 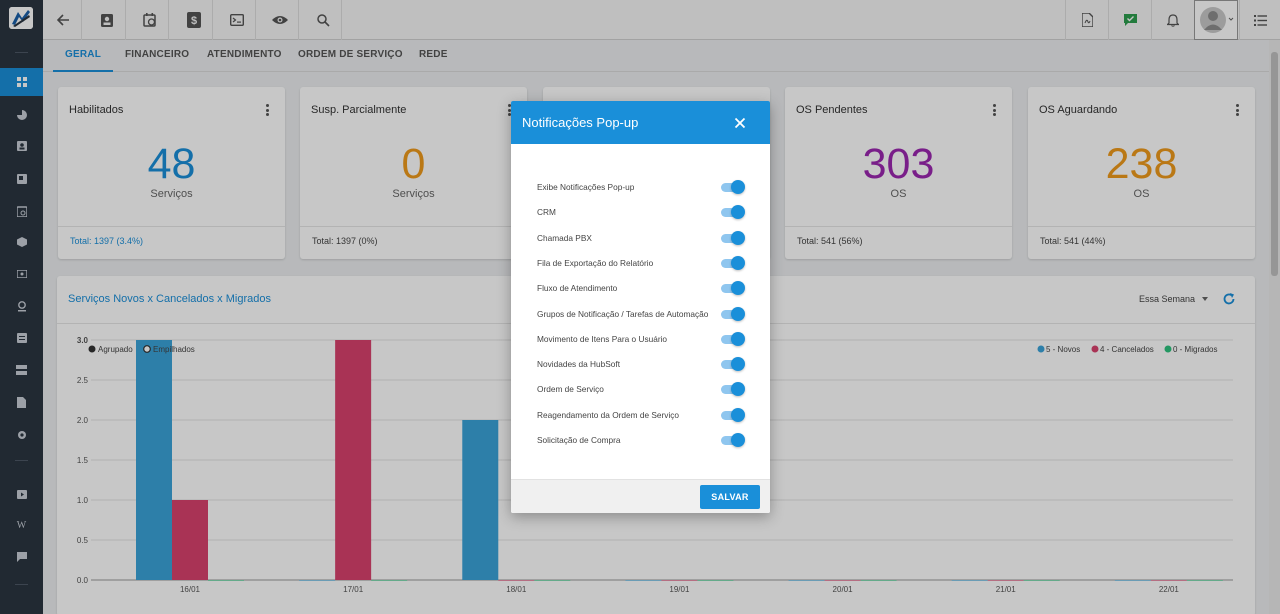 I want to click on sidebar-item-documents, so click(x=21, y=338).